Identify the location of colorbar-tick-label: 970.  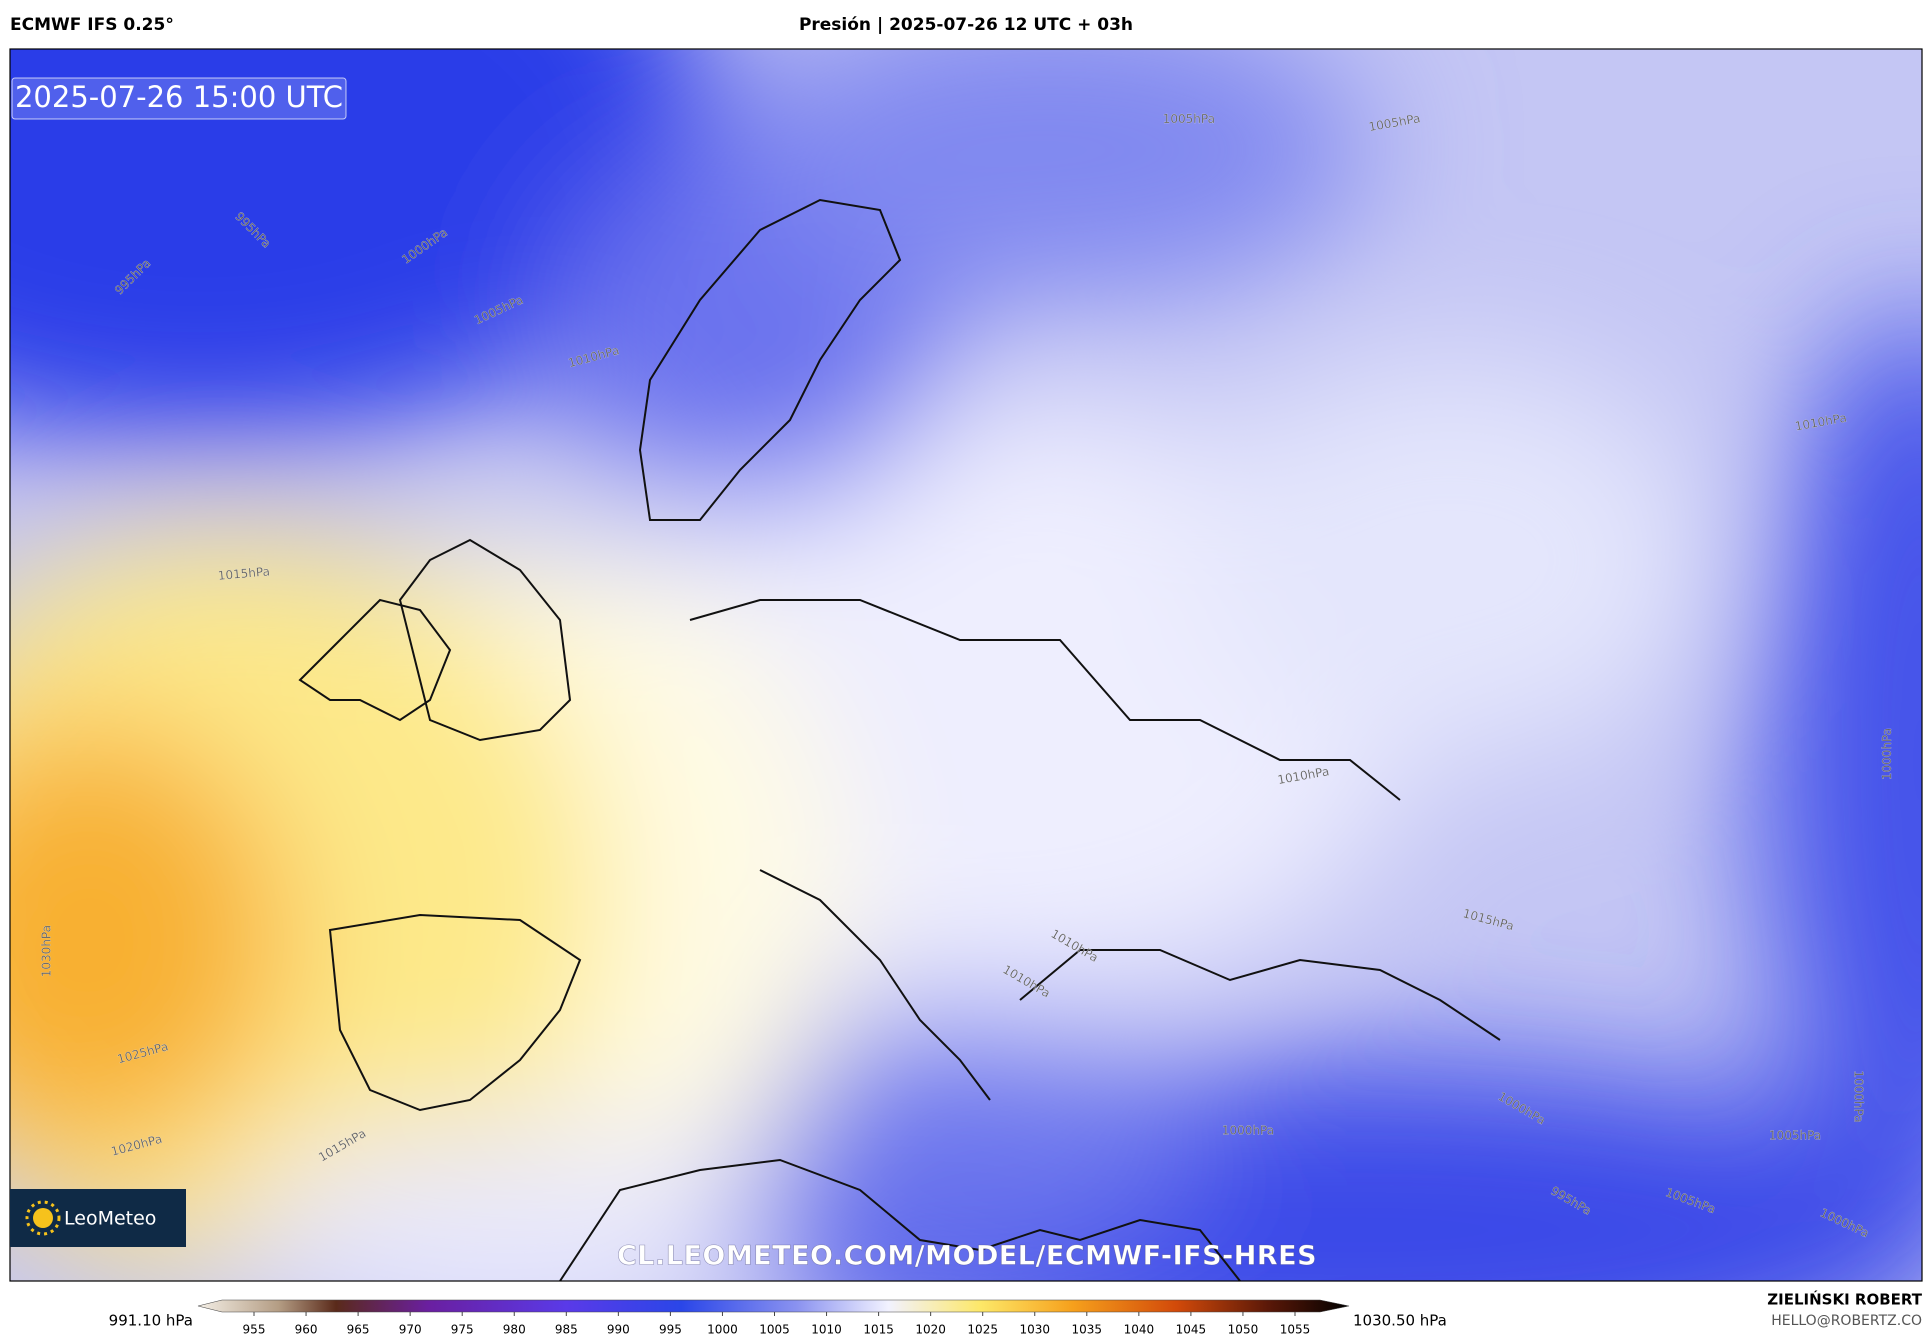
(410, 1330).